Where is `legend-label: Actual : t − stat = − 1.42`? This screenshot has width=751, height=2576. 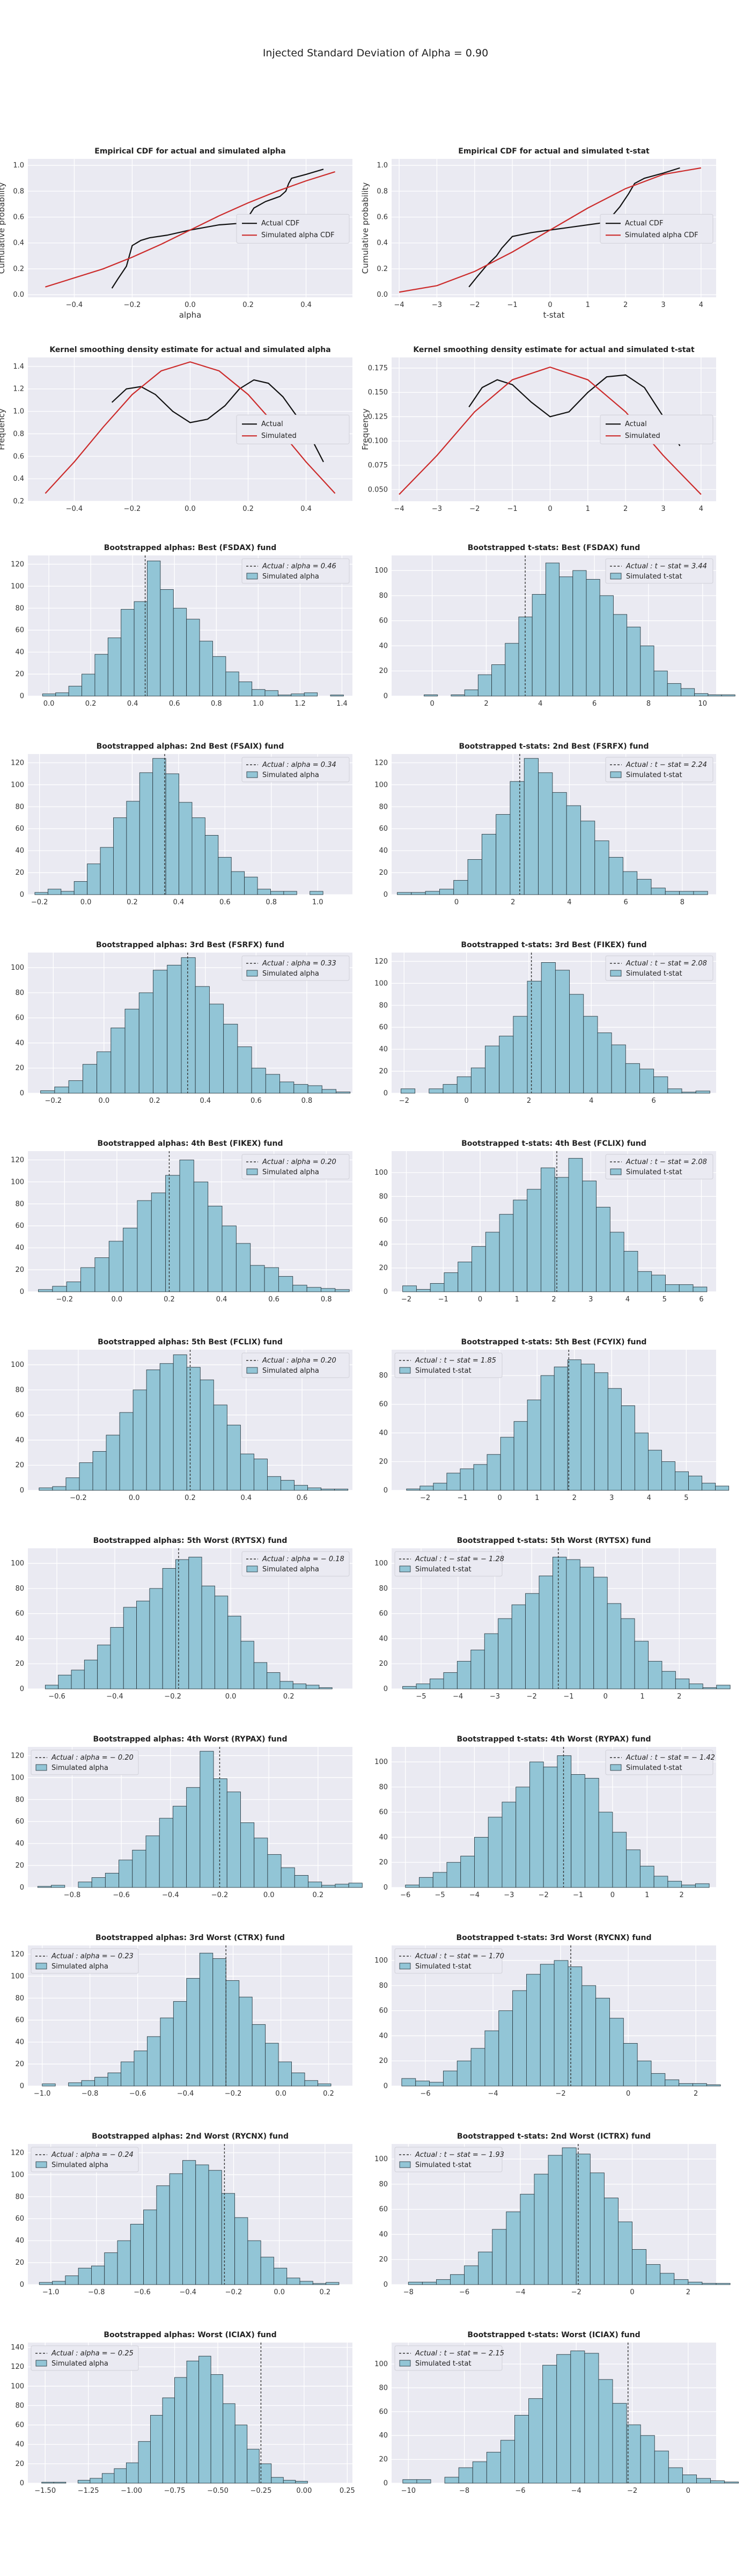 legend-label: Actual : t − stat = − 1.42 is located at coordinates (670, 1758).